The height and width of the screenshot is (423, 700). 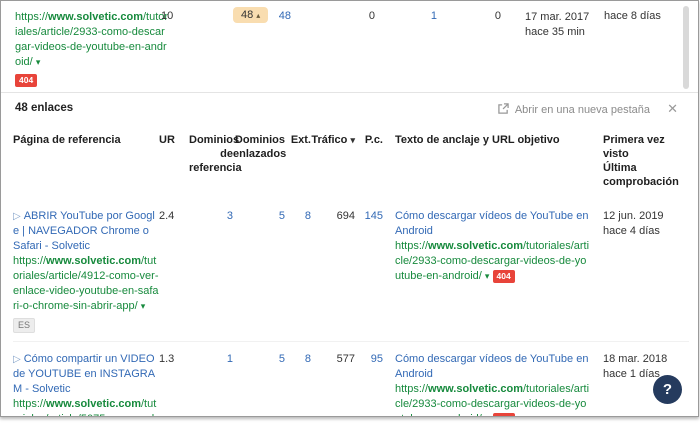 I want to click on open-new-tab-link: Abrir en una nueva pestaña, so click(x=574, y=109).